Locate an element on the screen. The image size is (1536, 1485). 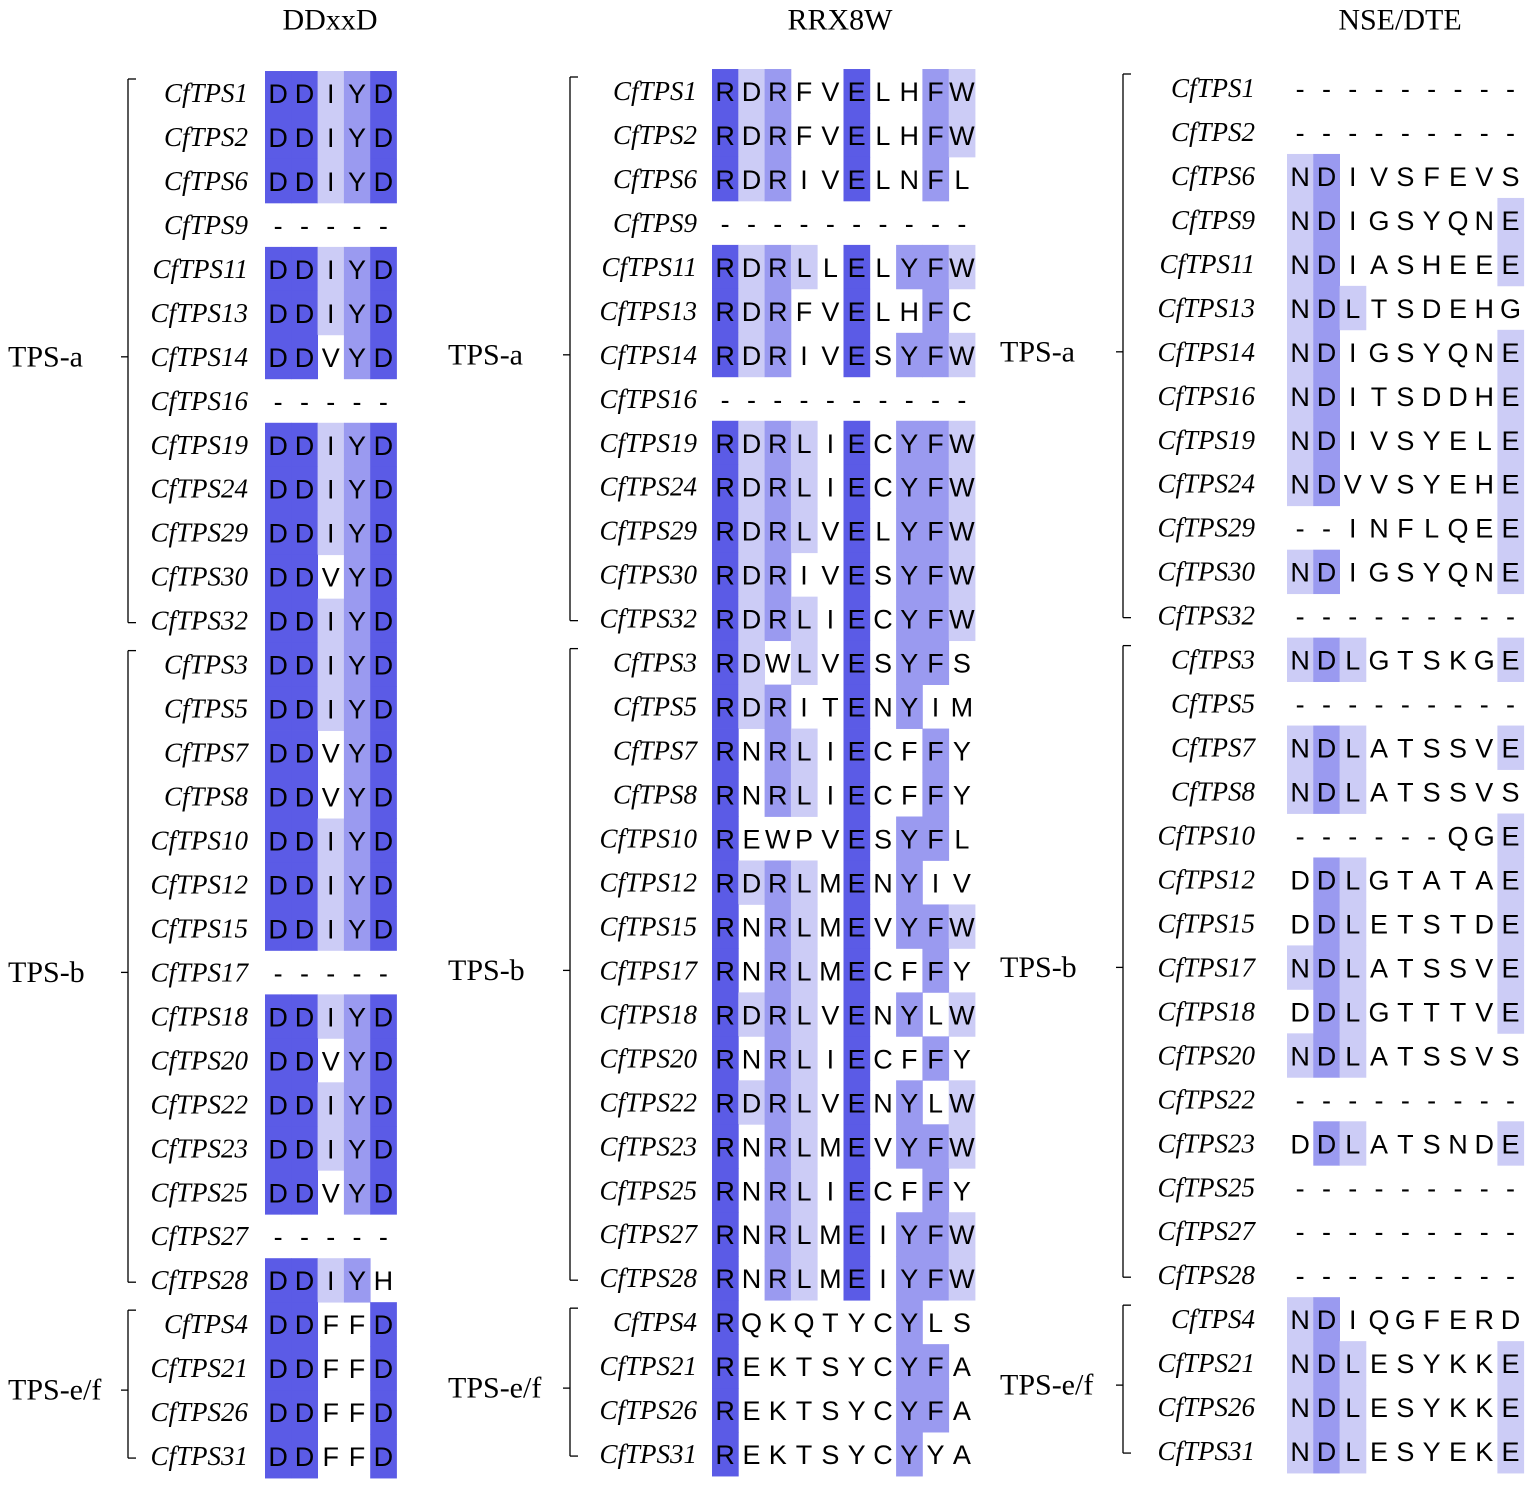
group-label: TPS-a is located at coordinates (1037, 351).